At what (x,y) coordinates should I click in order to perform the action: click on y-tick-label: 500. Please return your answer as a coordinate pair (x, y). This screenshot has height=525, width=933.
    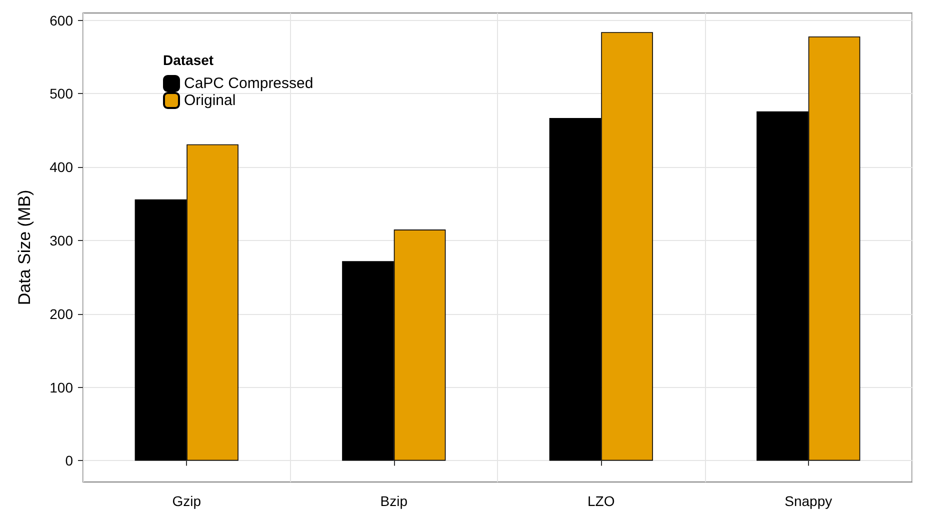
    Looking at the image, I should click on (62, 94).